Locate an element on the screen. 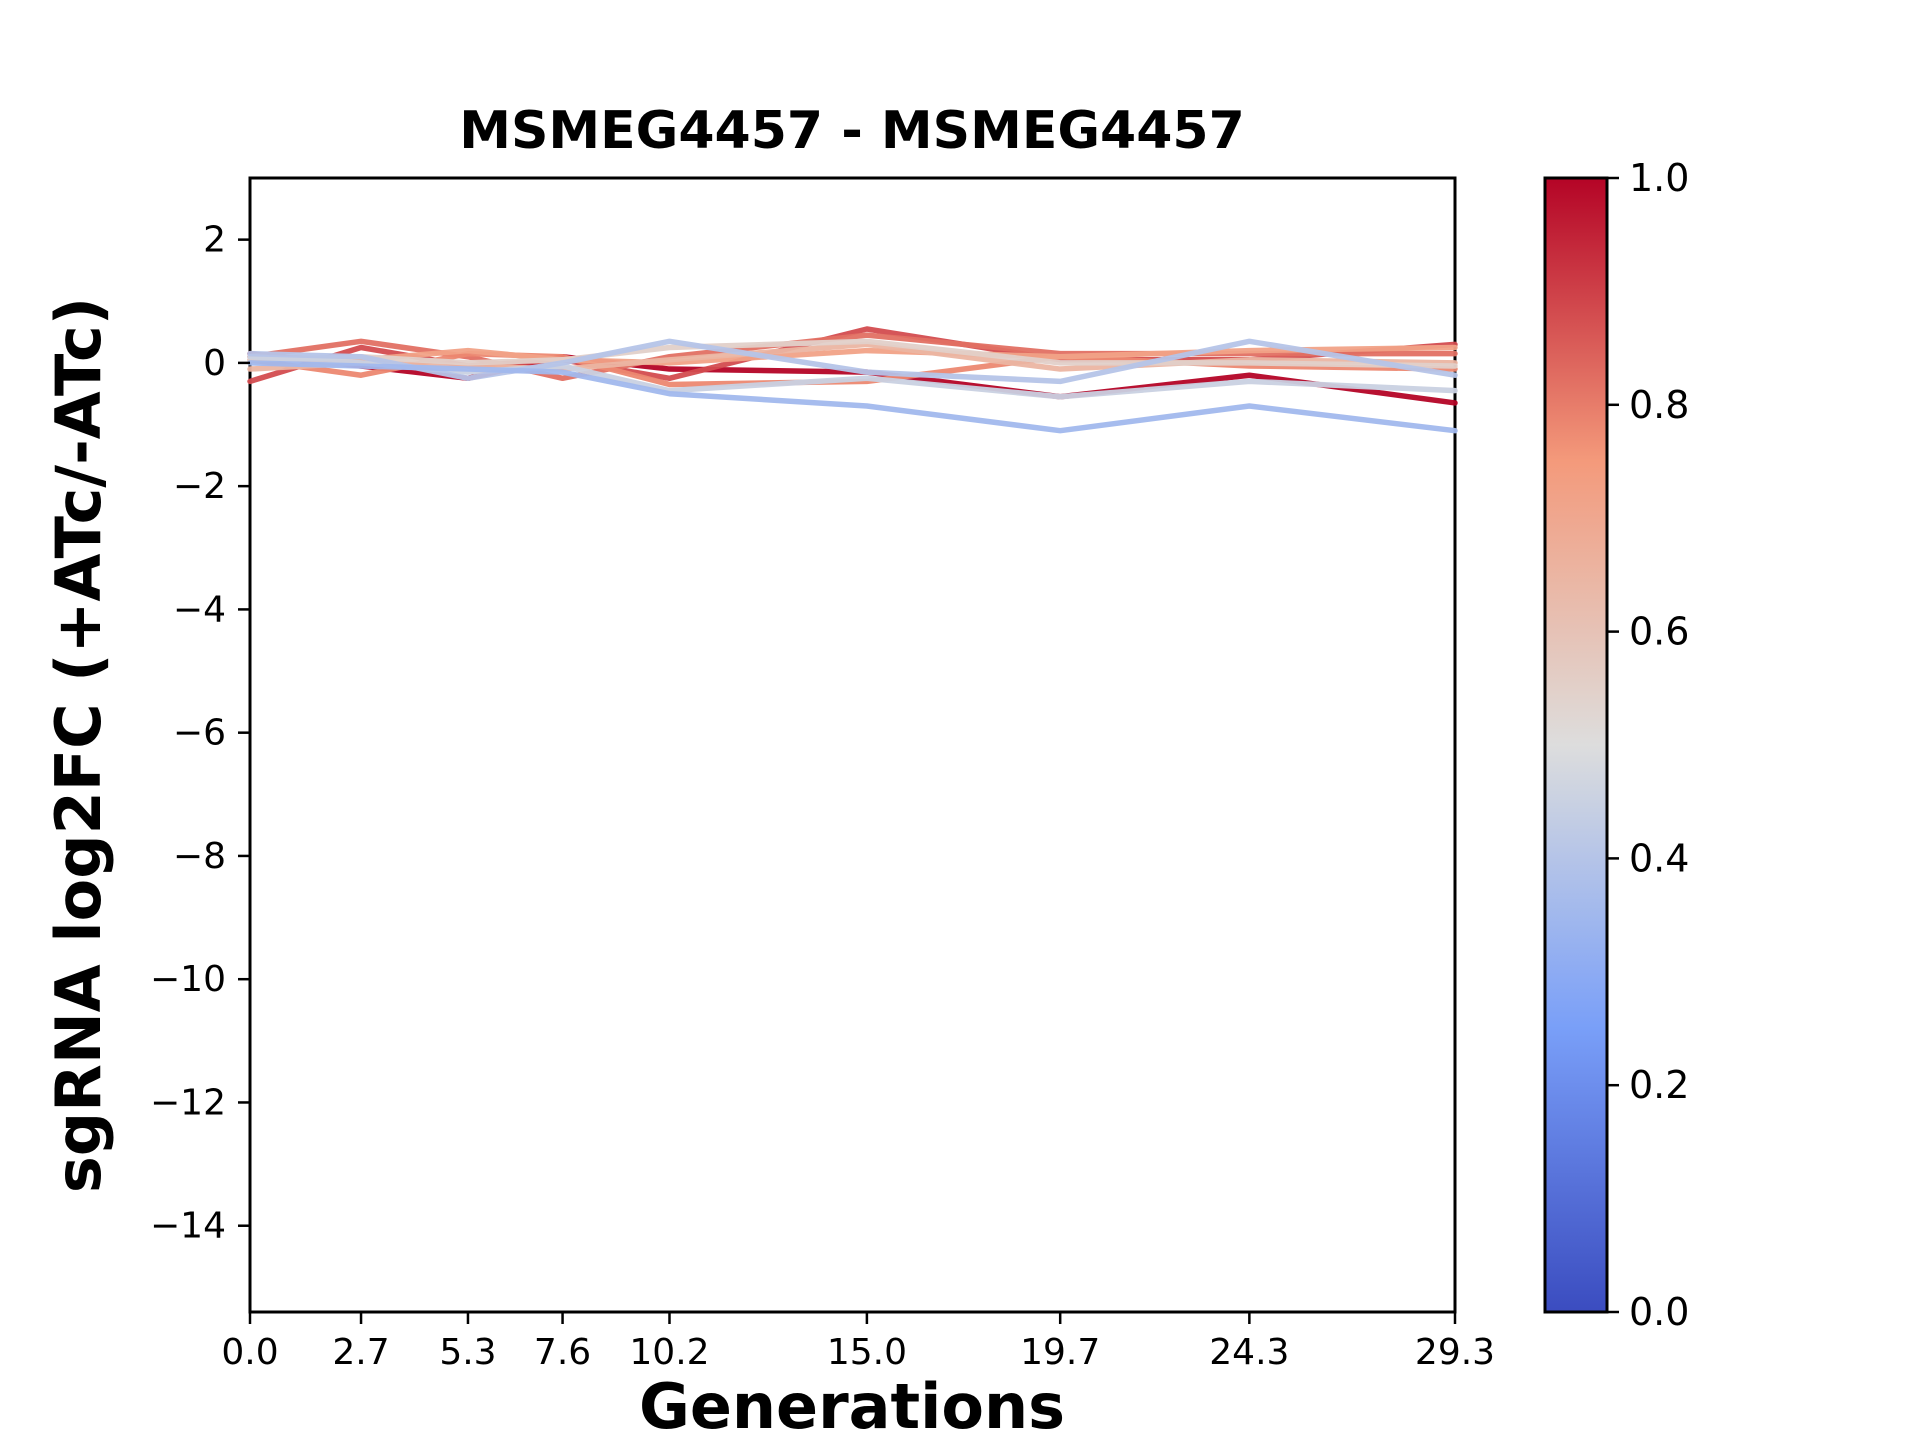  y-tick-label: −2 is located at coordinates (199, 486).